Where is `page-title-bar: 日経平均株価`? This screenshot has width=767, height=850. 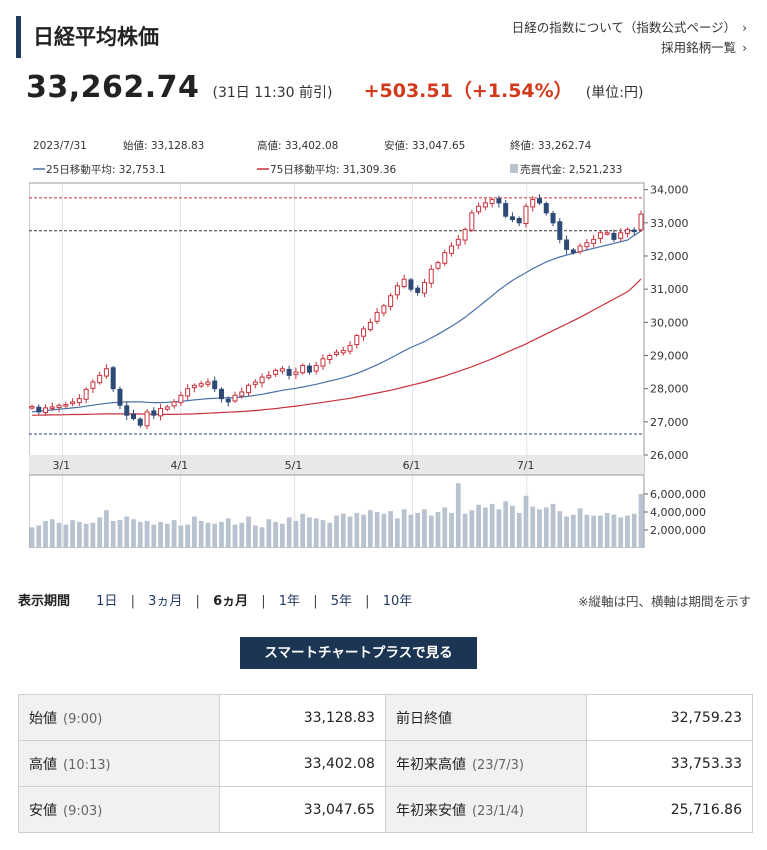
page-title-bar: 日経平均株価 is located at coordinates (87, 37).